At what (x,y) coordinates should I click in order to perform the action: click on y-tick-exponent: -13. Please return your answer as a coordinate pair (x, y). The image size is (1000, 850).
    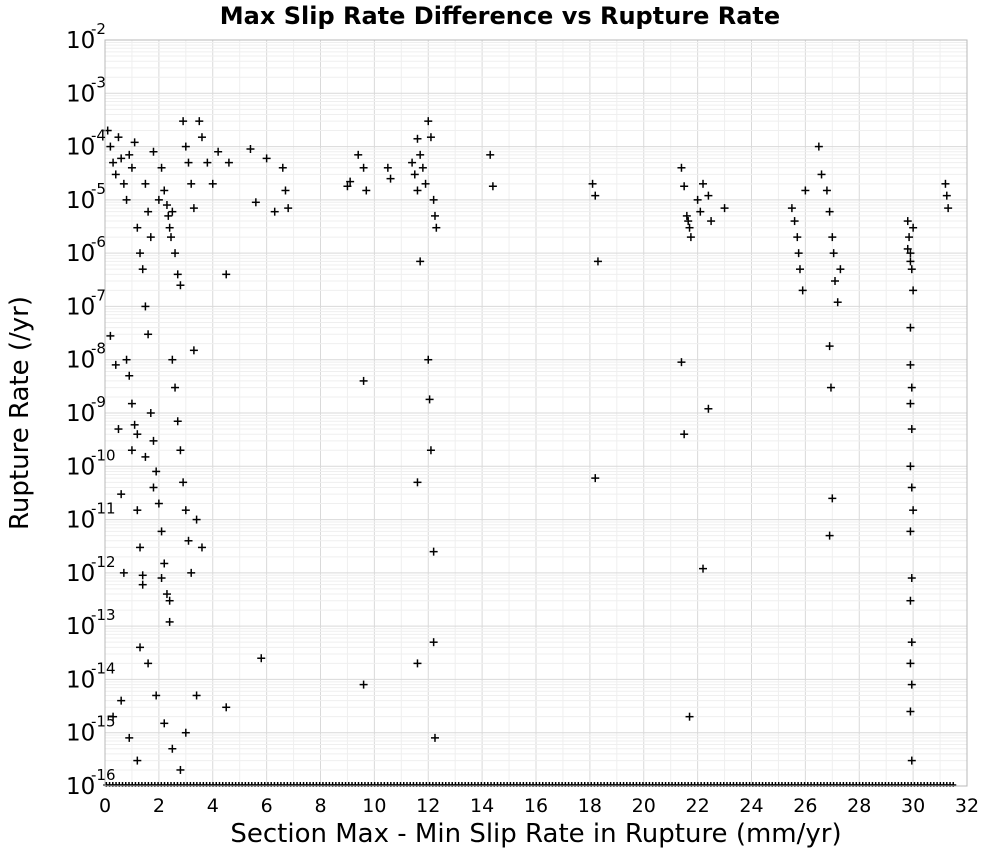
    Looking at the image, I should click on (103, 615).